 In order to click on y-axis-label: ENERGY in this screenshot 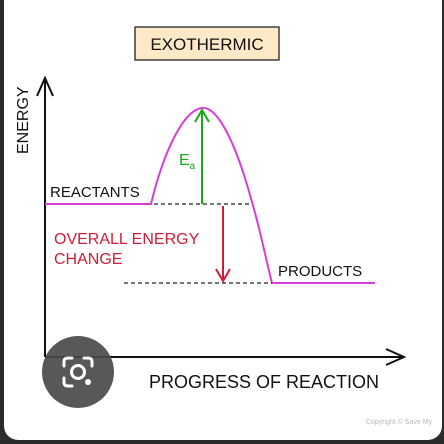, I will do `click(23, 120)`.